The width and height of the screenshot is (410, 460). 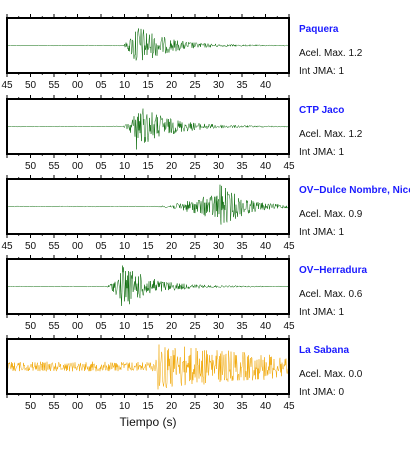 I want to click on station-name: OV−Herradura, so click(x=333, y=270).